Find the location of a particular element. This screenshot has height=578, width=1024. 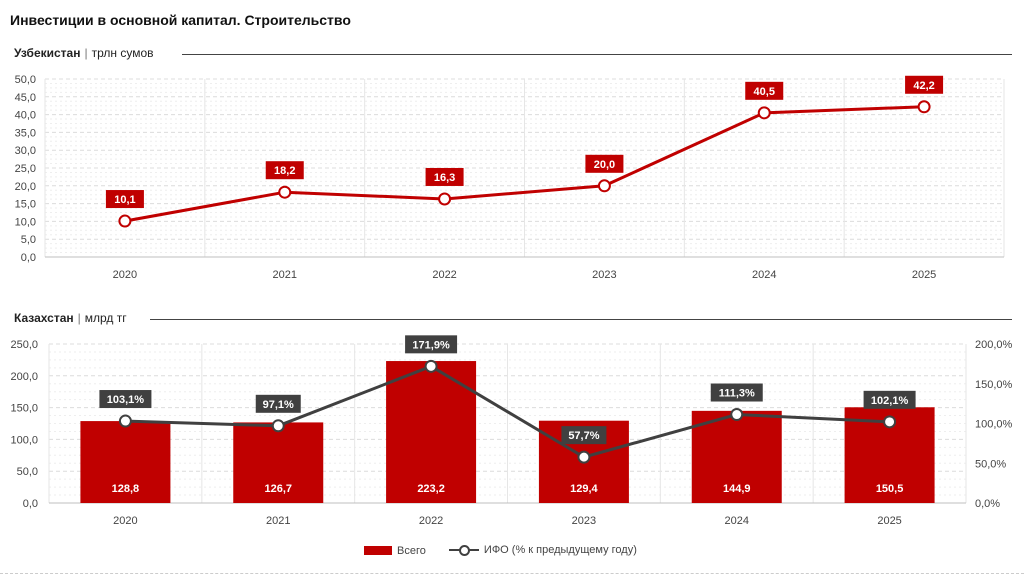

uz-ytick-label: 15,0 is located at coordinates (25, 205).